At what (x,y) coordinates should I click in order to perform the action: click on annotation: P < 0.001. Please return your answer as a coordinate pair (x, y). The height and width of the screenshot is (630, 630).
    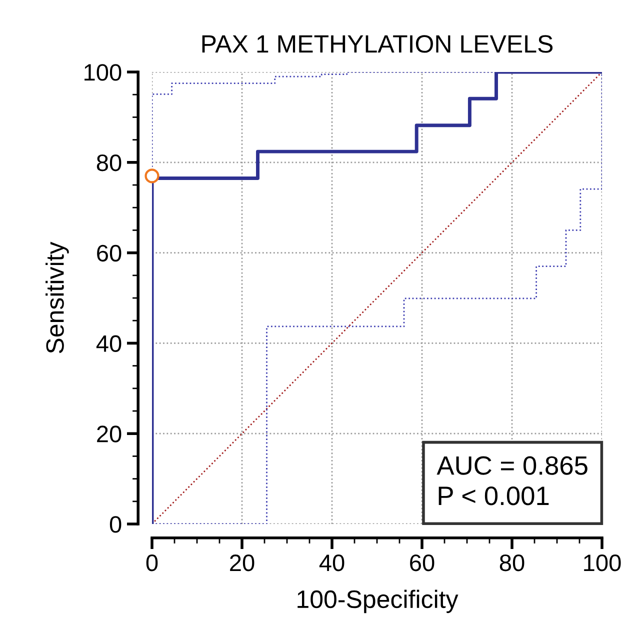
    Looking at the image, I should click on (493, 496).